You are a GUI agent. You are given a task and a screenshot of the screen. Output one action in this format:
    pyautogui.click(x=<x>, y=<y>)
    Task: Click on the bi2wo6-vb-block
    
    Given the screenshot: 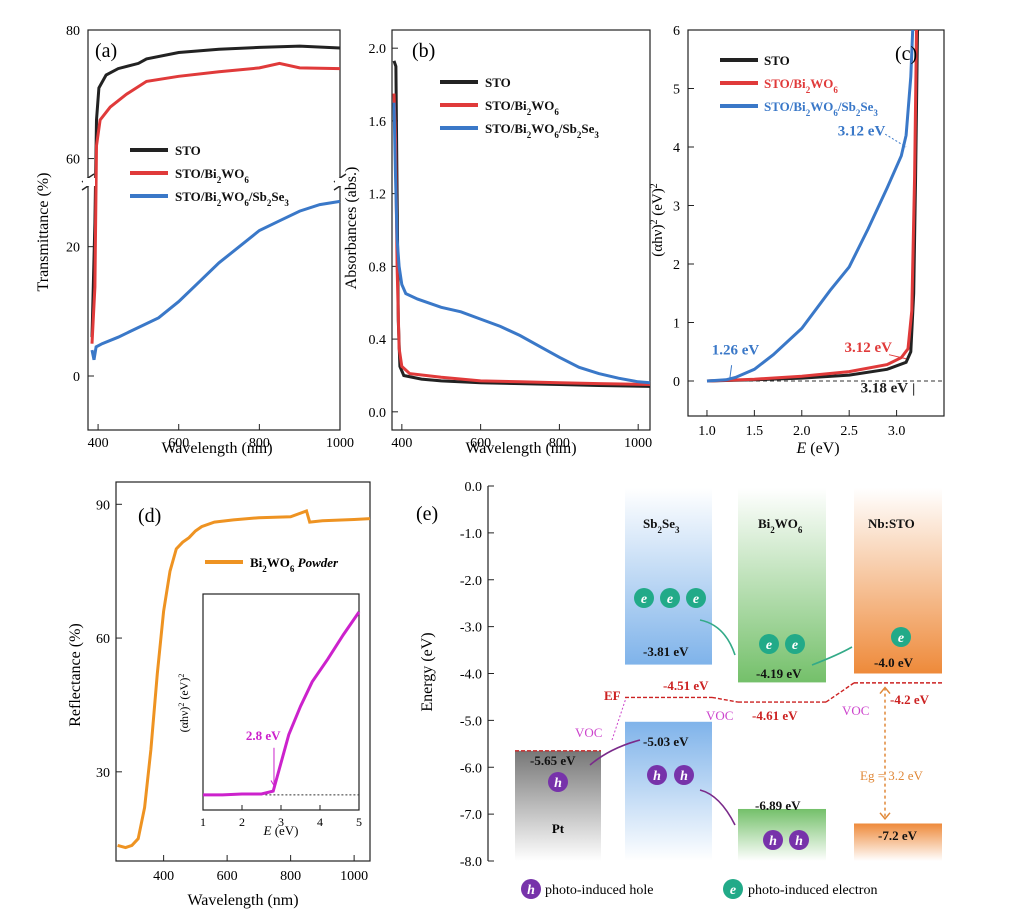 What is the action you would take?
    pyautogui.click(x=782, y=834)
    